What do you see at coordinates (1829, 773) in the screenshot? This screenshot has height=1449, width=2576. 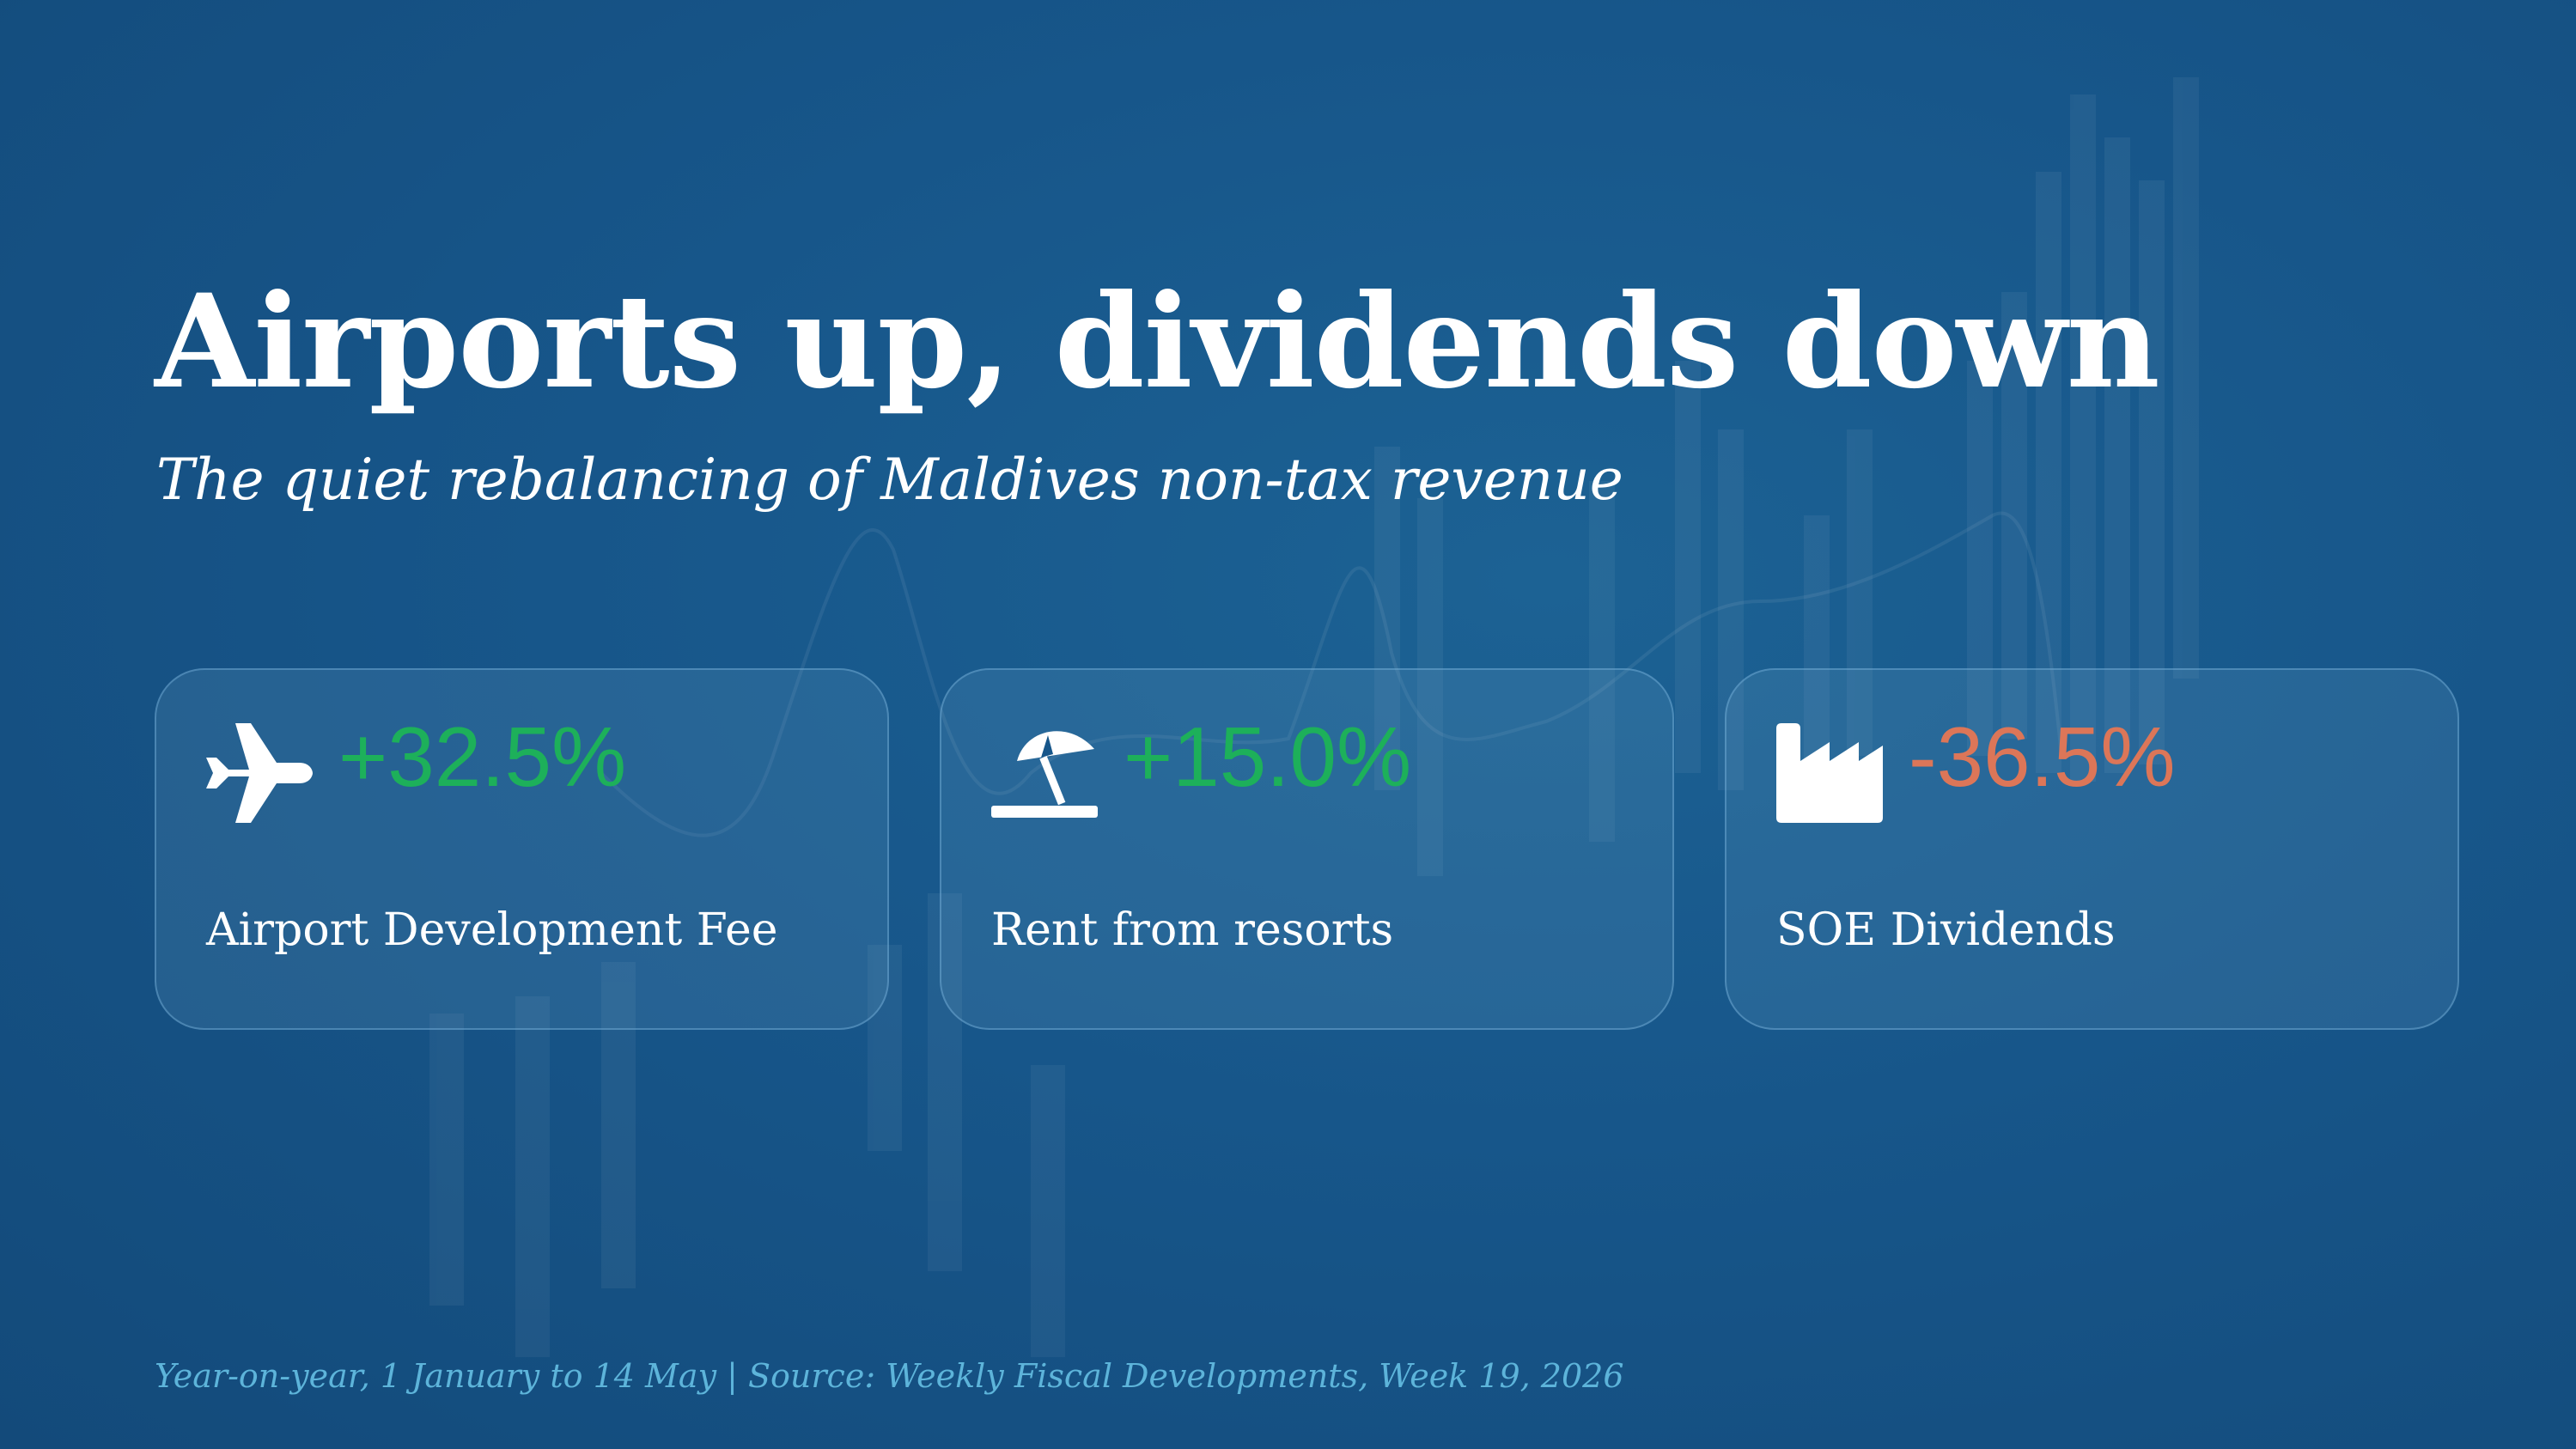 I see `factory-icon` at bounding box center [1829, 773].